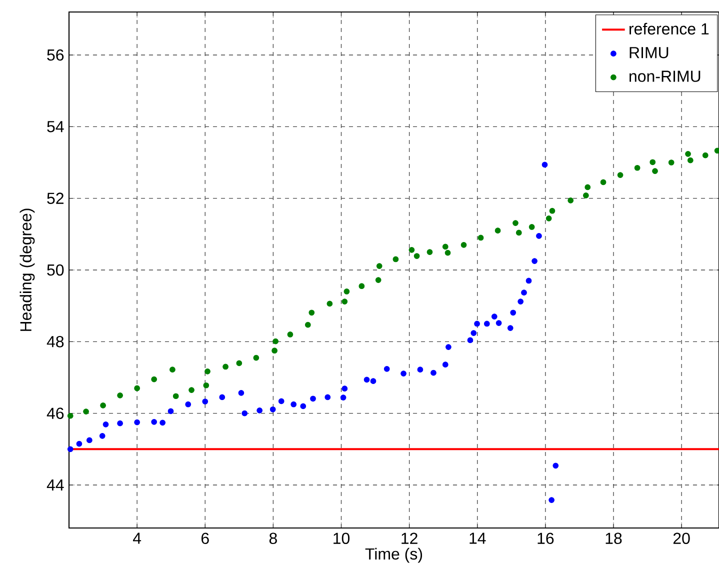 The width and height of the screenshot is (719, 583). I want to click on y-tick-label: 48, so click(55, 342).